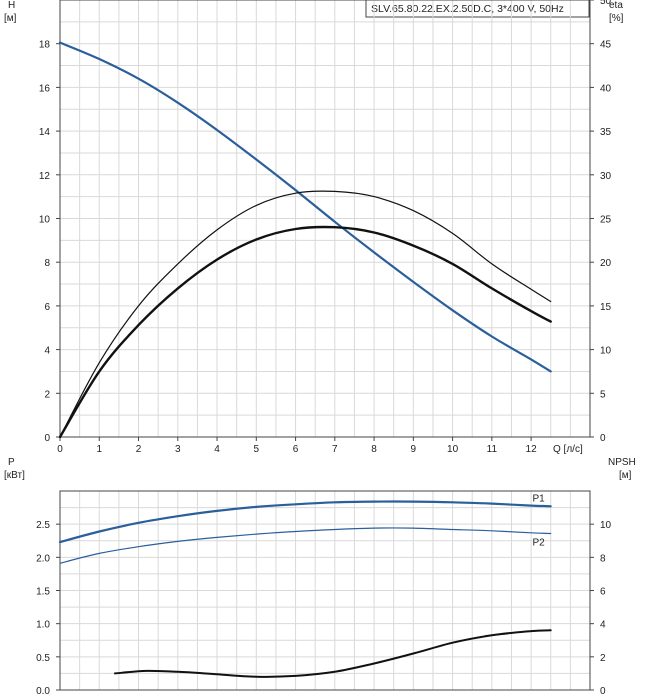 Image resolution: width=658 pixels, height=700 pixels. What do you see at coordinates (492, 449) in the screenshot?
I see `x-tick-label: 11` at bounding box center [492, 449].